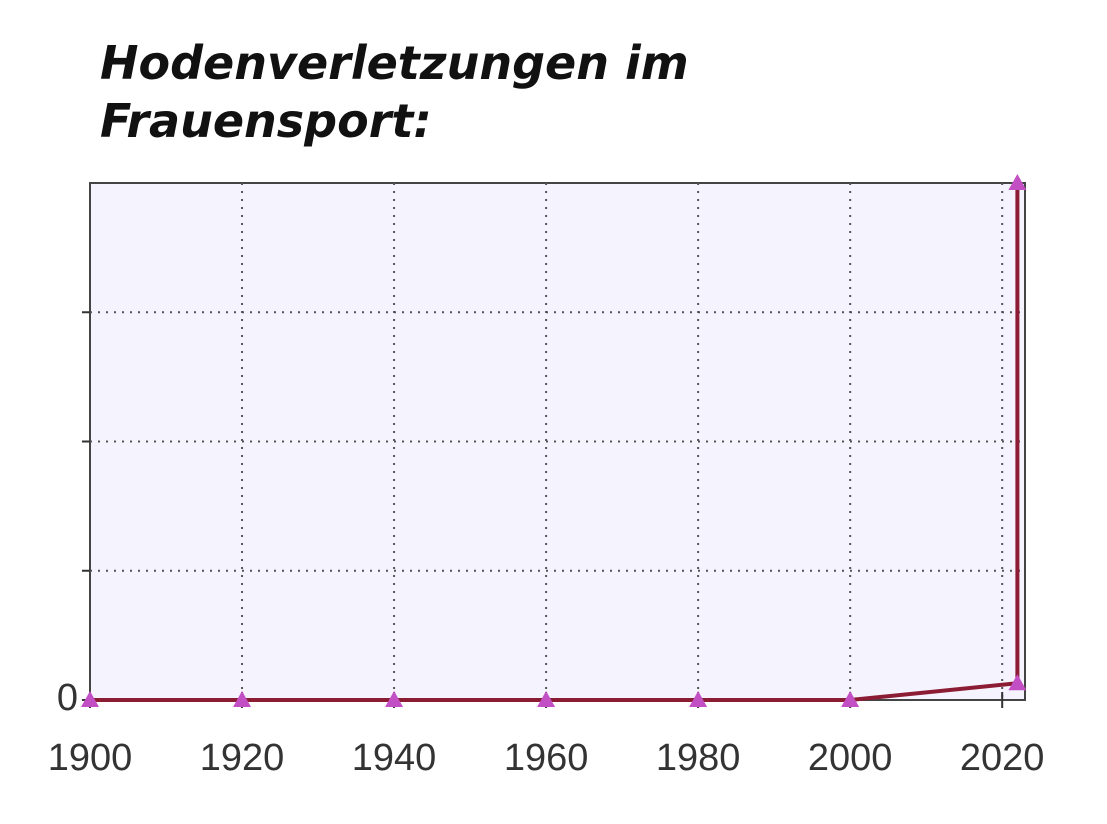 The image size is (1107, 824). What do you see at coordinates (67, 698) in the screenshot?
I see `y-tick-label: 0` at bounding box center [67, 698].